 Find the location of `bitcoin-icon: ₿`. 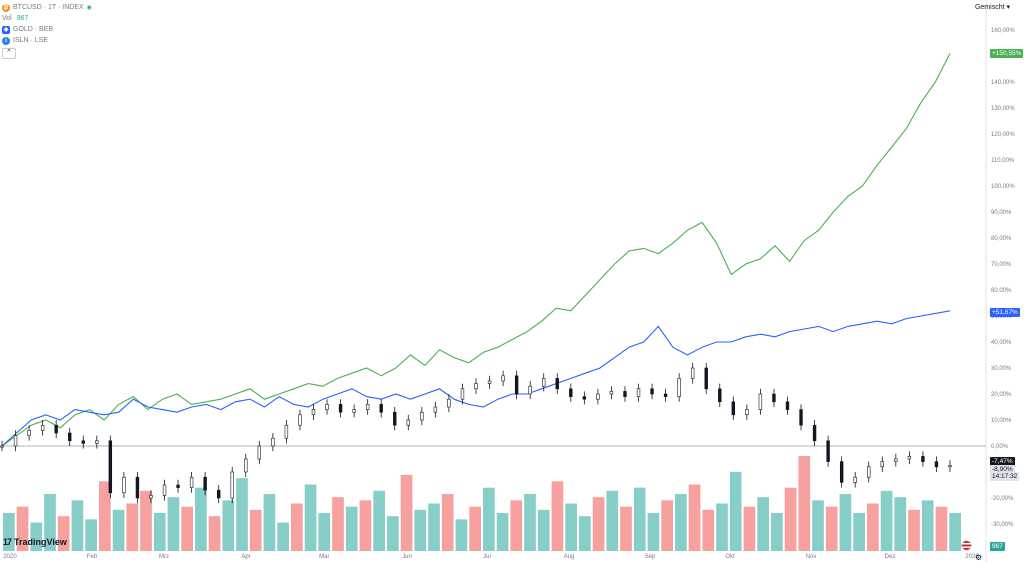

bitcoin-icon: ₿ is located at coordinates (6, 7).